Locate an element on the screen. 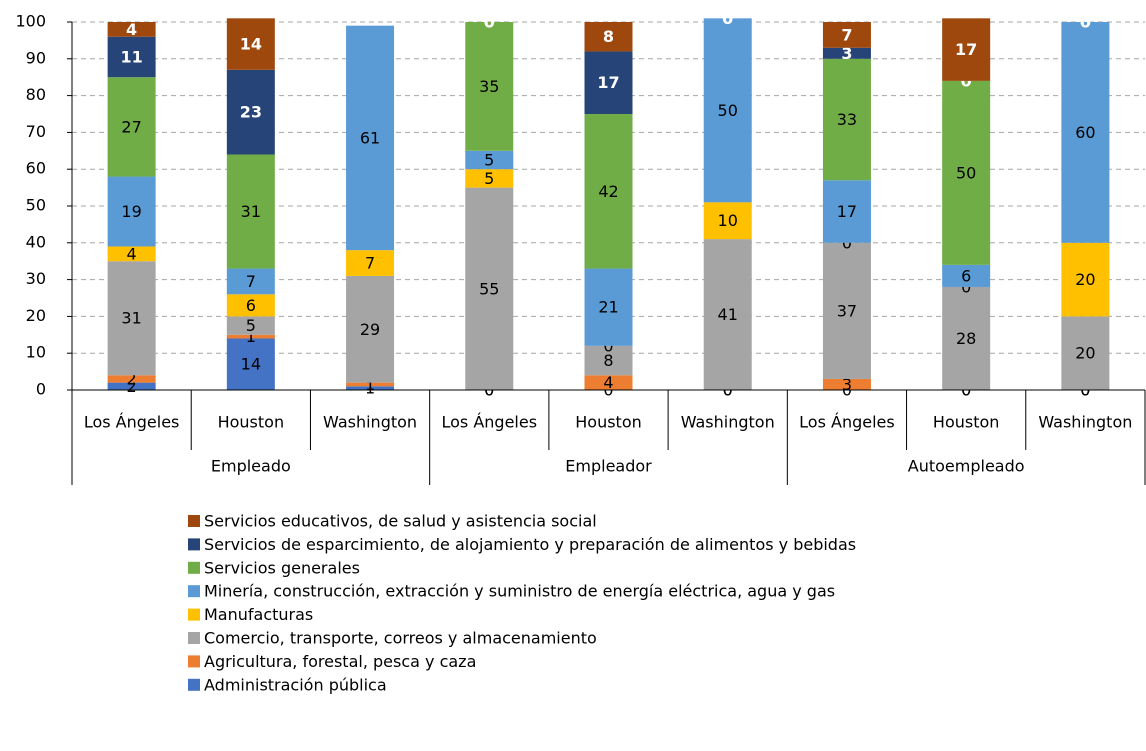  data-label: 42 is located at coordinates (608, 191).